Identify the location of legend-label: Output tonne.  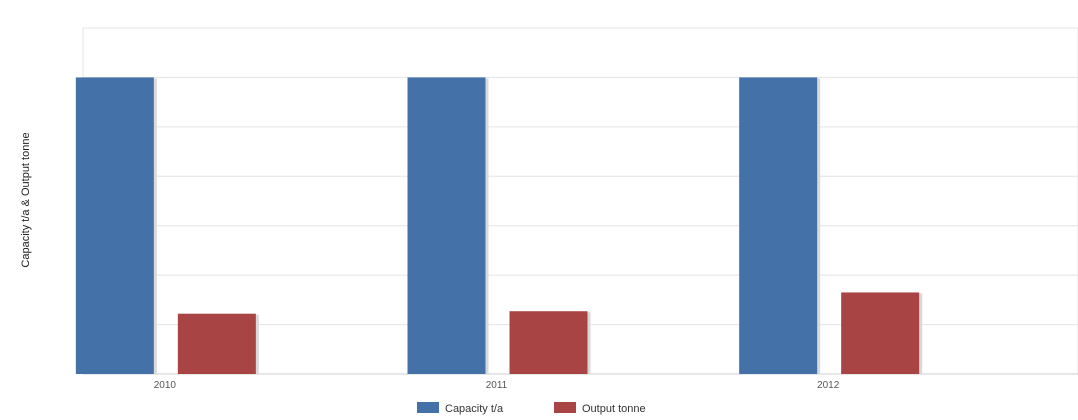
(614, 409).